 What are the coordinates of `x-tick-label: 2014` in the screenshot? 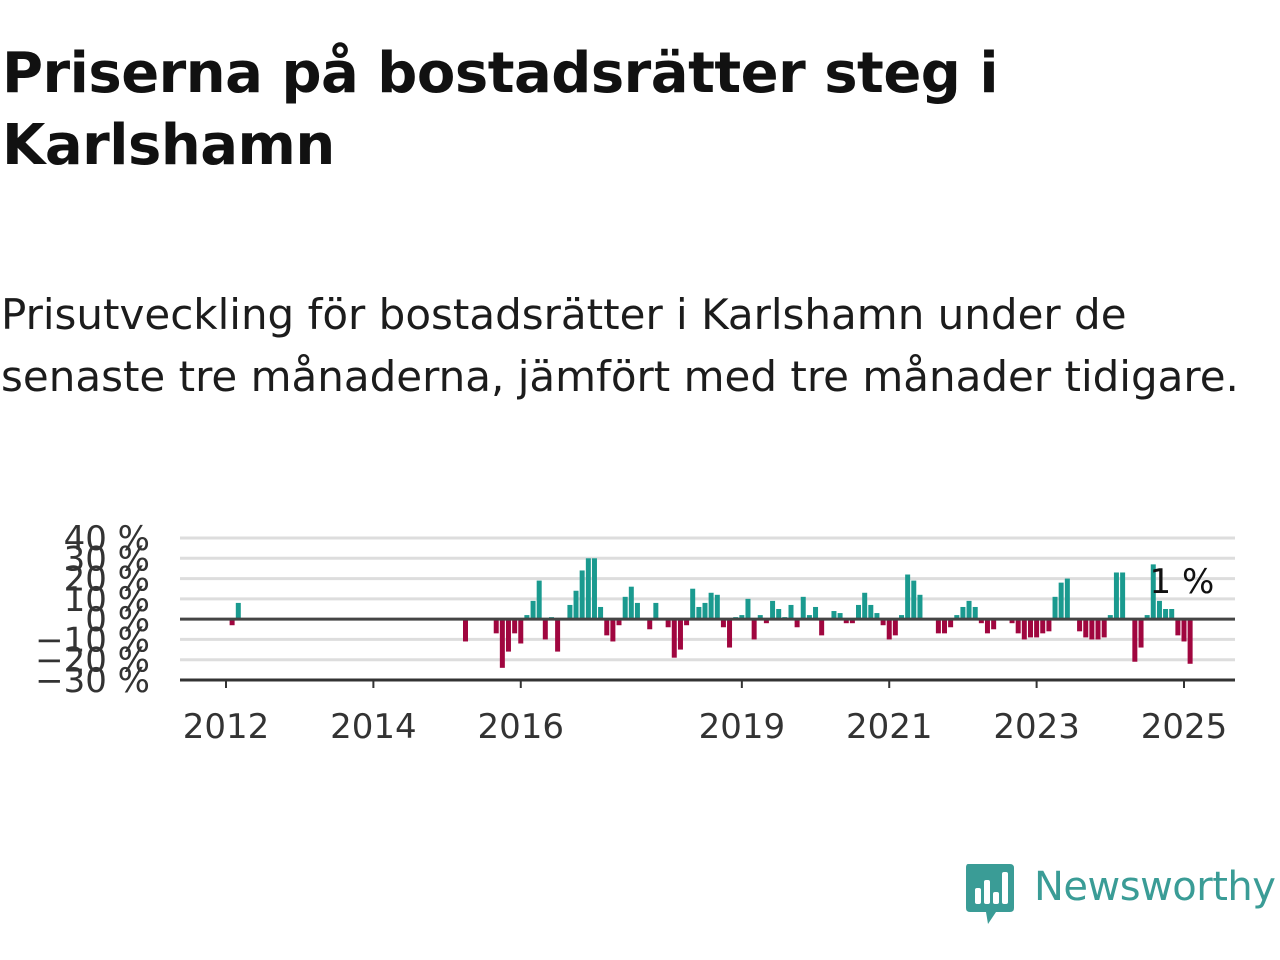 It's located at (373, 727).